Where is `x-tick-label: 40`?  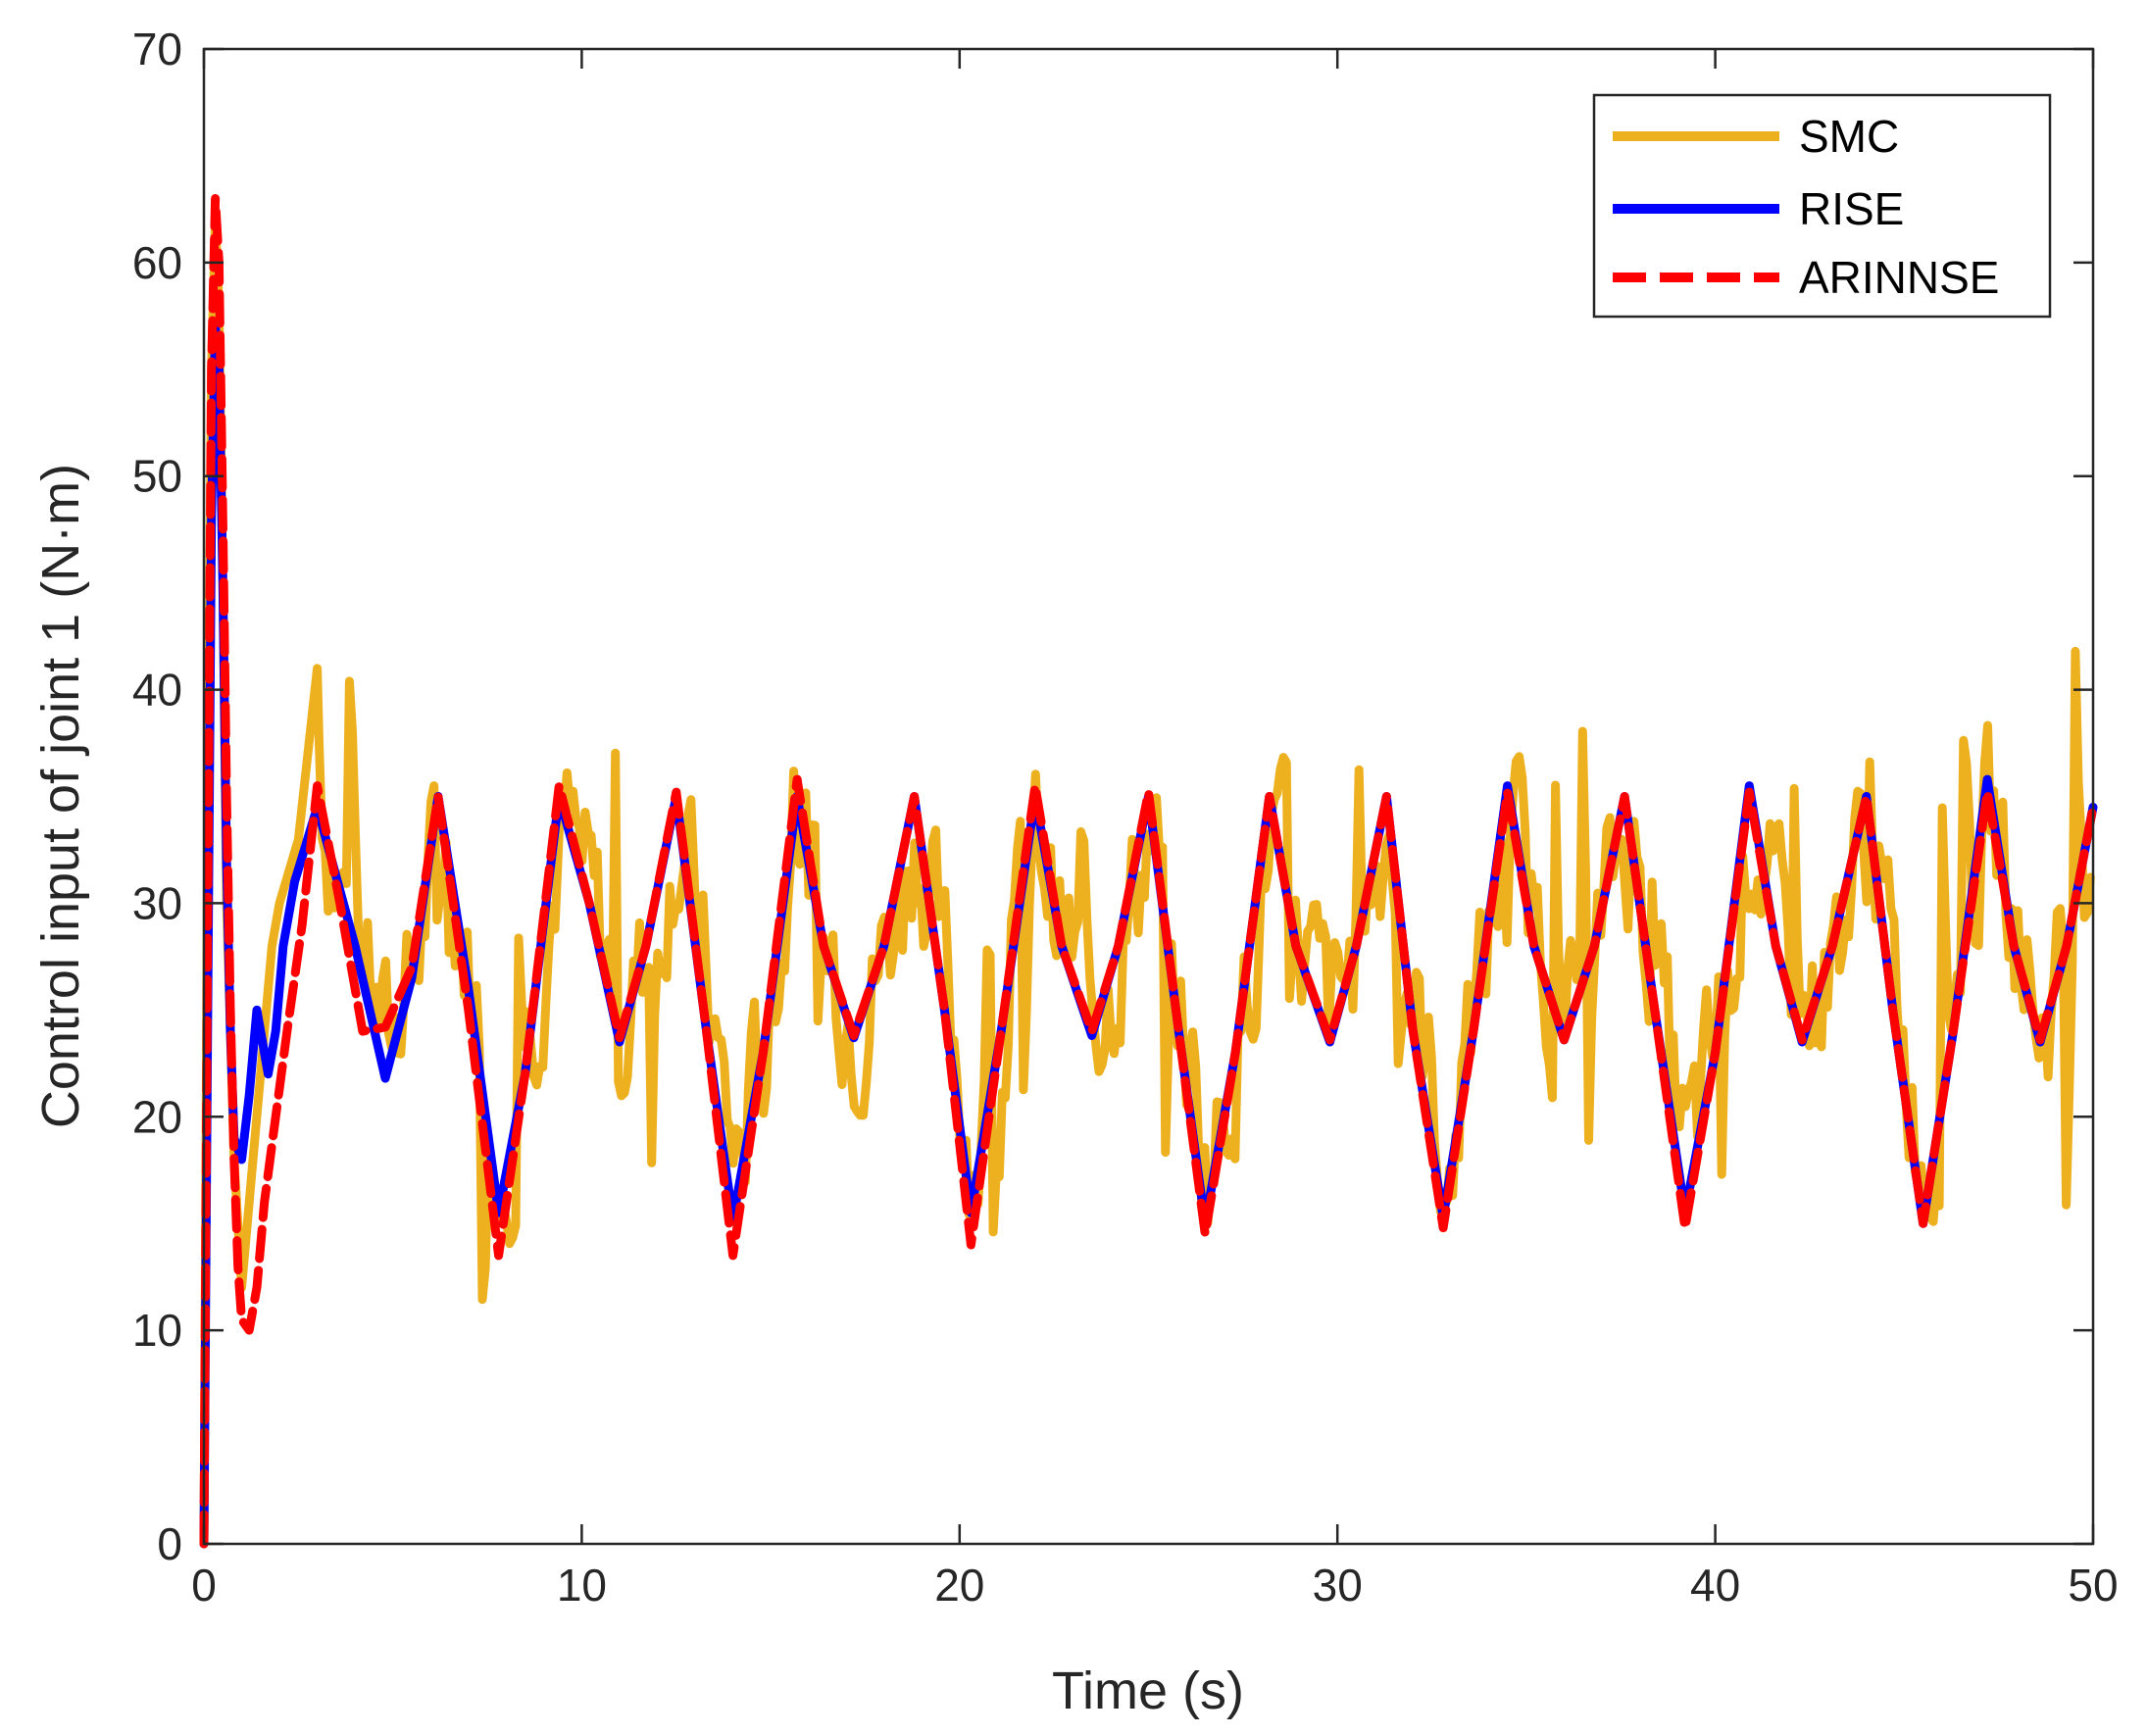 x-tick-label: 40 is located at coordinates (1715, 1585).